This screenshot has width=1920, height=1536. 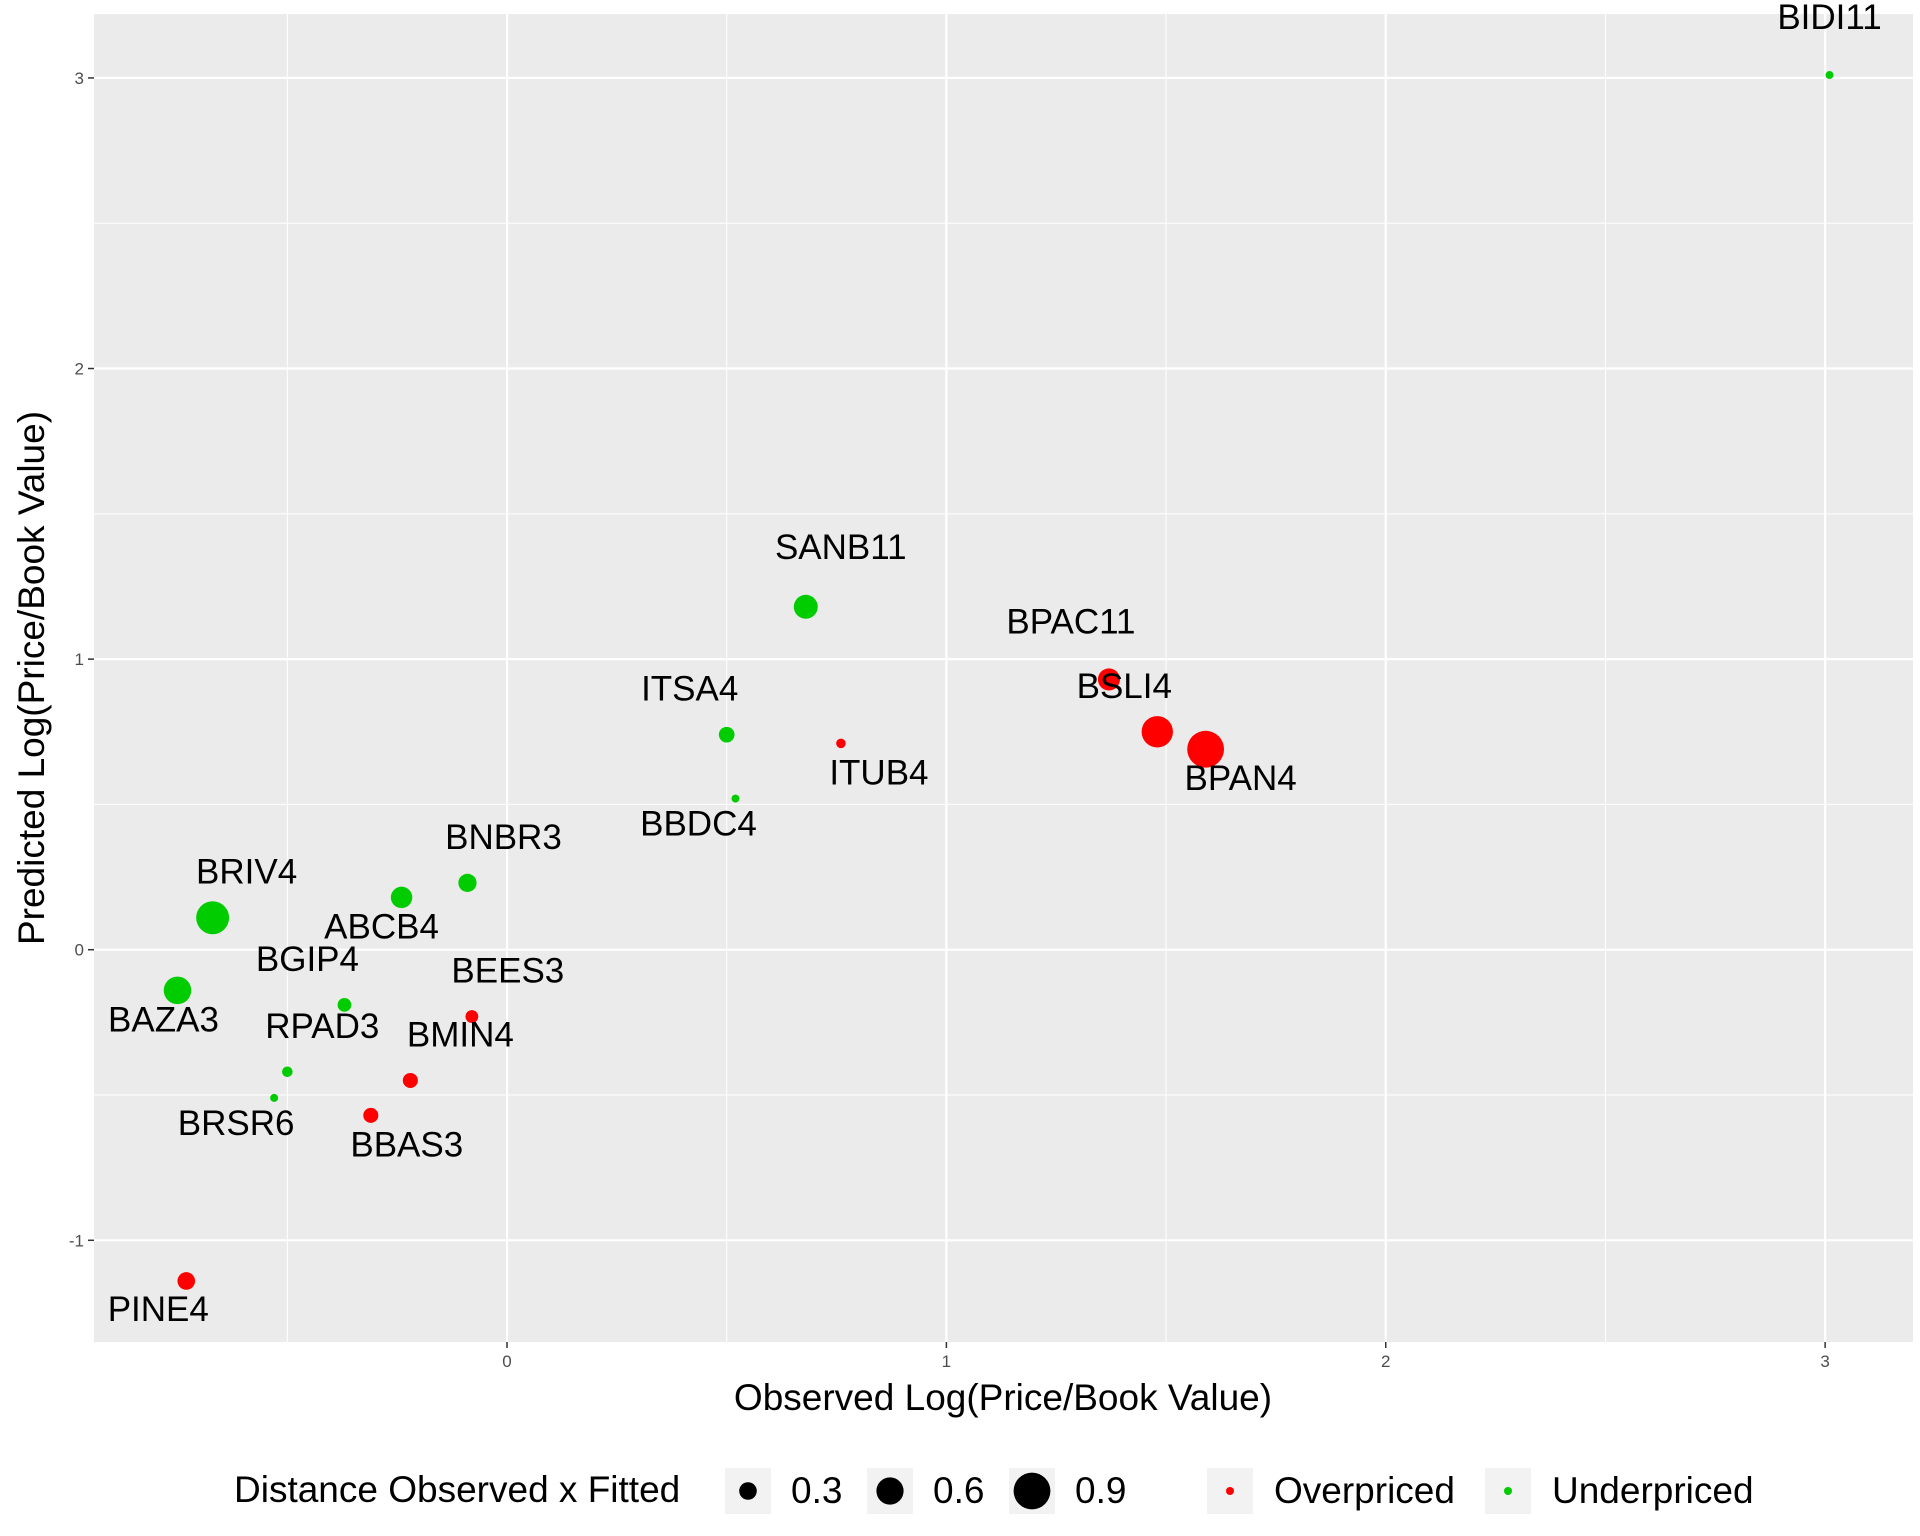 What do you see at coordinates (1364, 1490) in the screenshot?
I see `color-legend-label-overpriced: Overpriced` at bounding box center [1364, 1490].